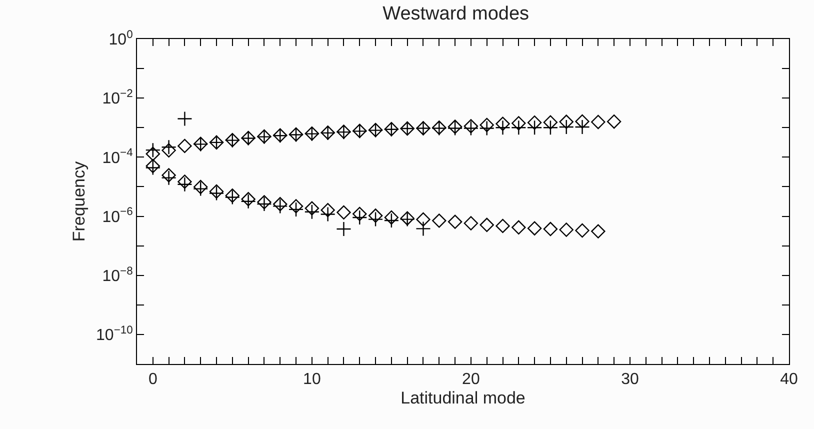  What do you see at coordinates (789, 379) in the screenshot?
I see `x-tick-label: 40` at bounding box center [789, 379].